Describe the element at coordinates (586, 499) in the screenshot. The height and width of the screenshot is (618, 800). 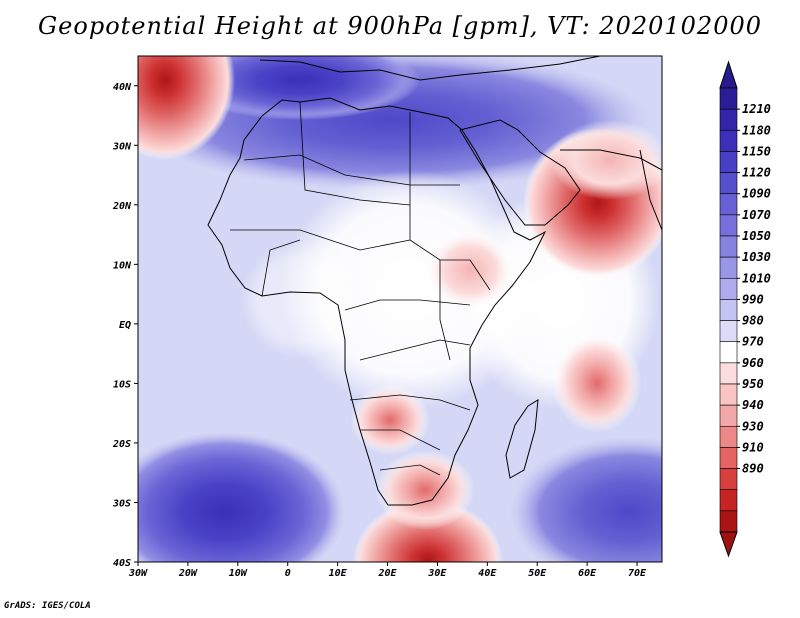
I see `high-indian-south` at that location.